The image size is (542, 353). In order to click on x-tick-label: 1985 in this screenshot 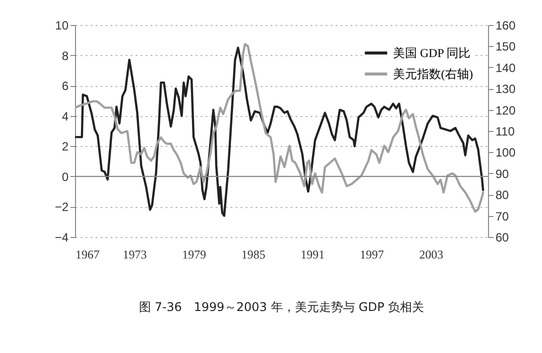, I will do `click(253, 255)`.